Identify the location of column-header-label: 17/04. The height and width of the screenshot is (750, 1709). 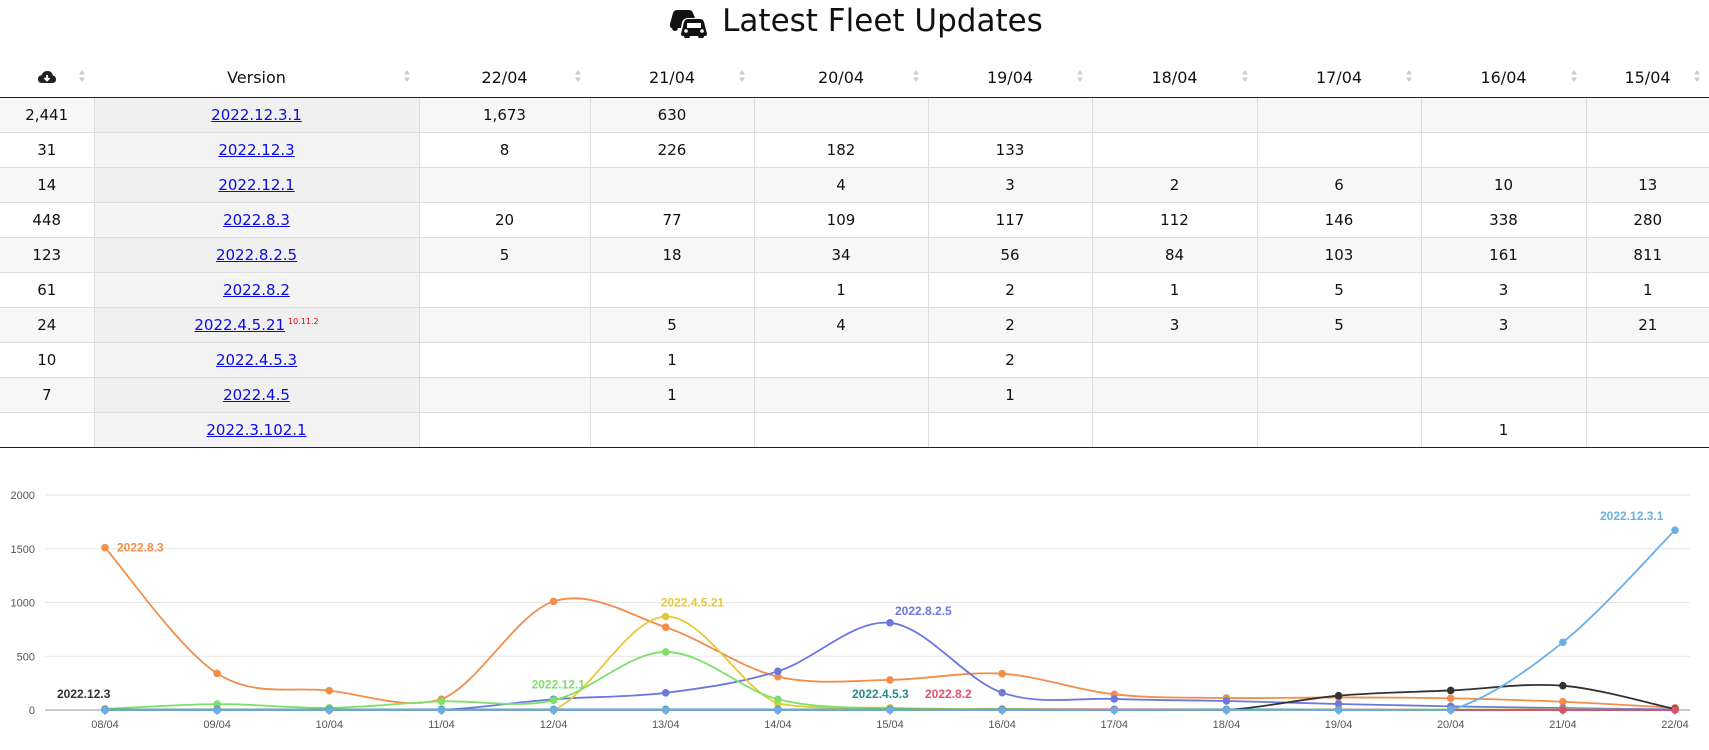
(1339, 77).